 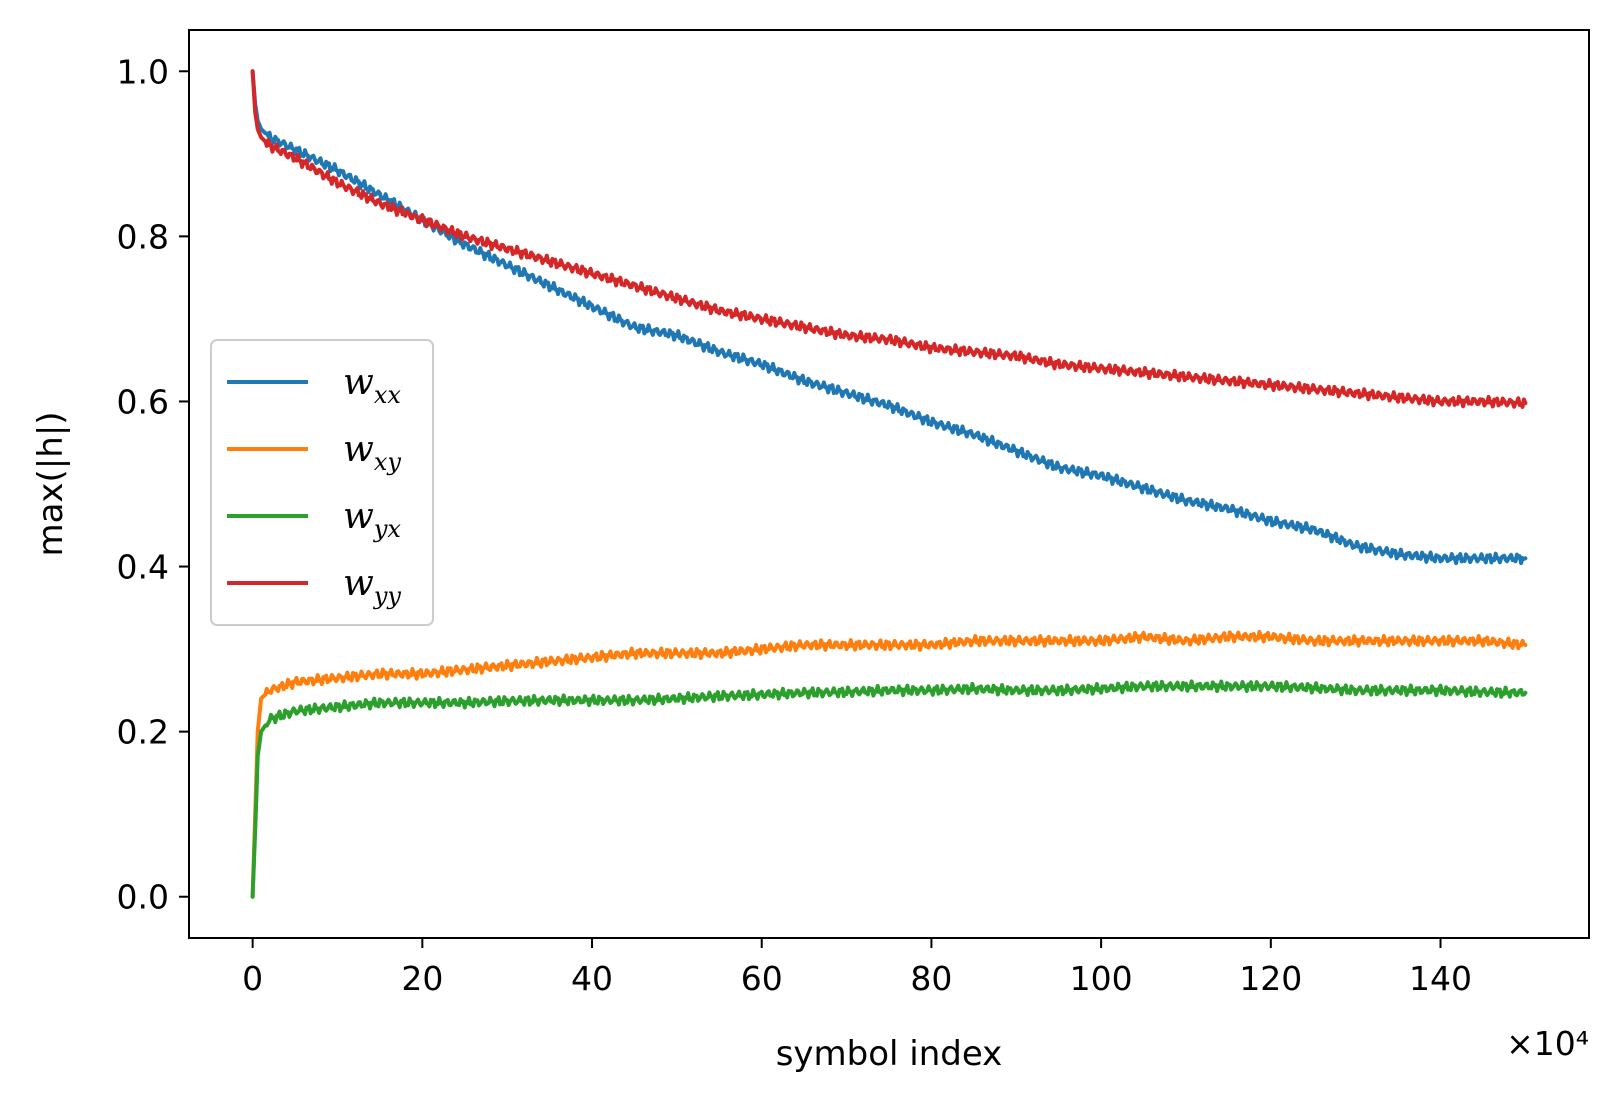 What do you see at coordinates (143, 401) in the screenshot?
I see `y-tick-label: 0.6` at bounding box center [143, 401].